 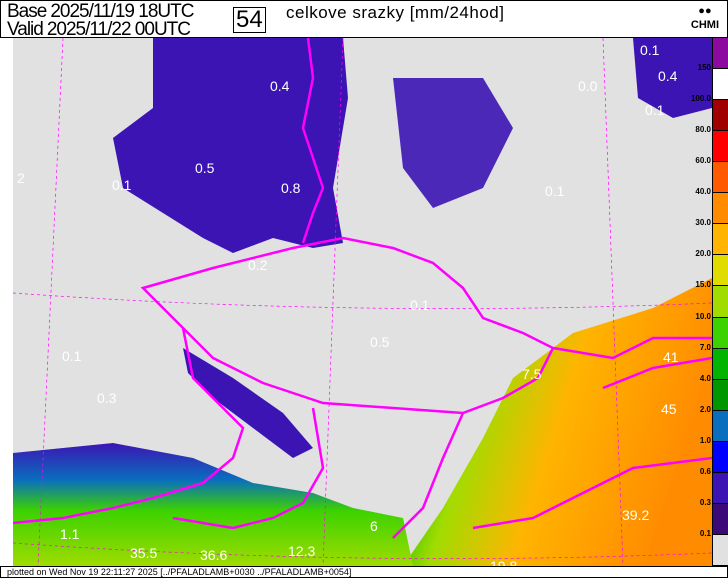 What do you see at coordinates (453, 143) in the screenshot?
I see `precip-north-east` at bounding box center [453, 143].